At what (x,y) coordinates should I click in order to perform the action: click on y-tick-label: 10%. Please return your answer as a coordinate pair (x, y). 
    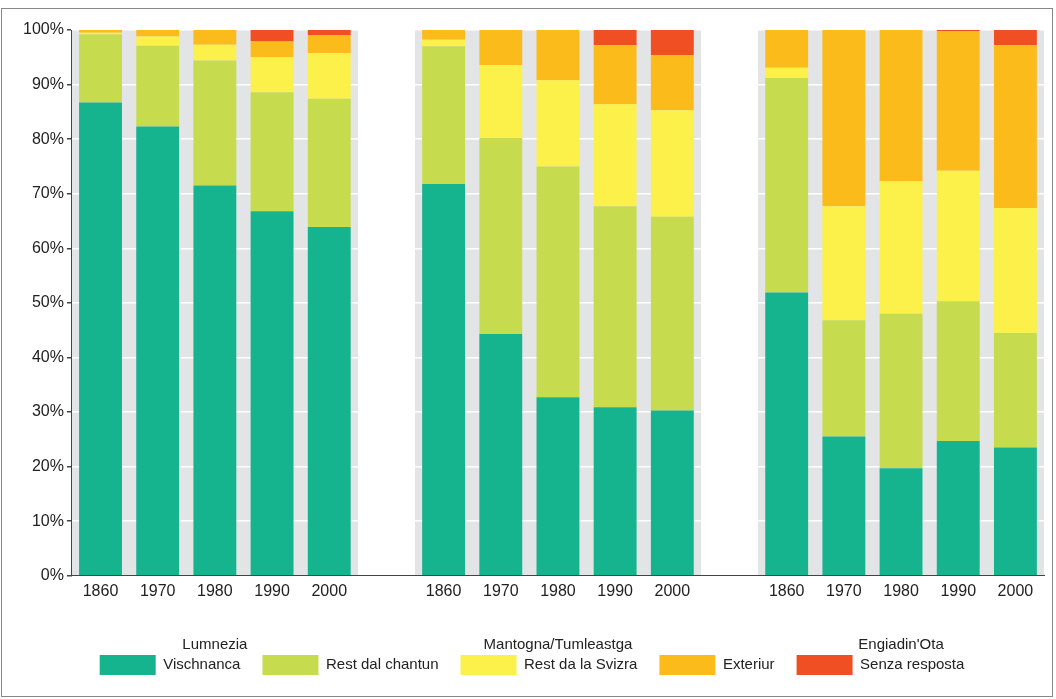
    Looking at the image, I should click on (47, 520).